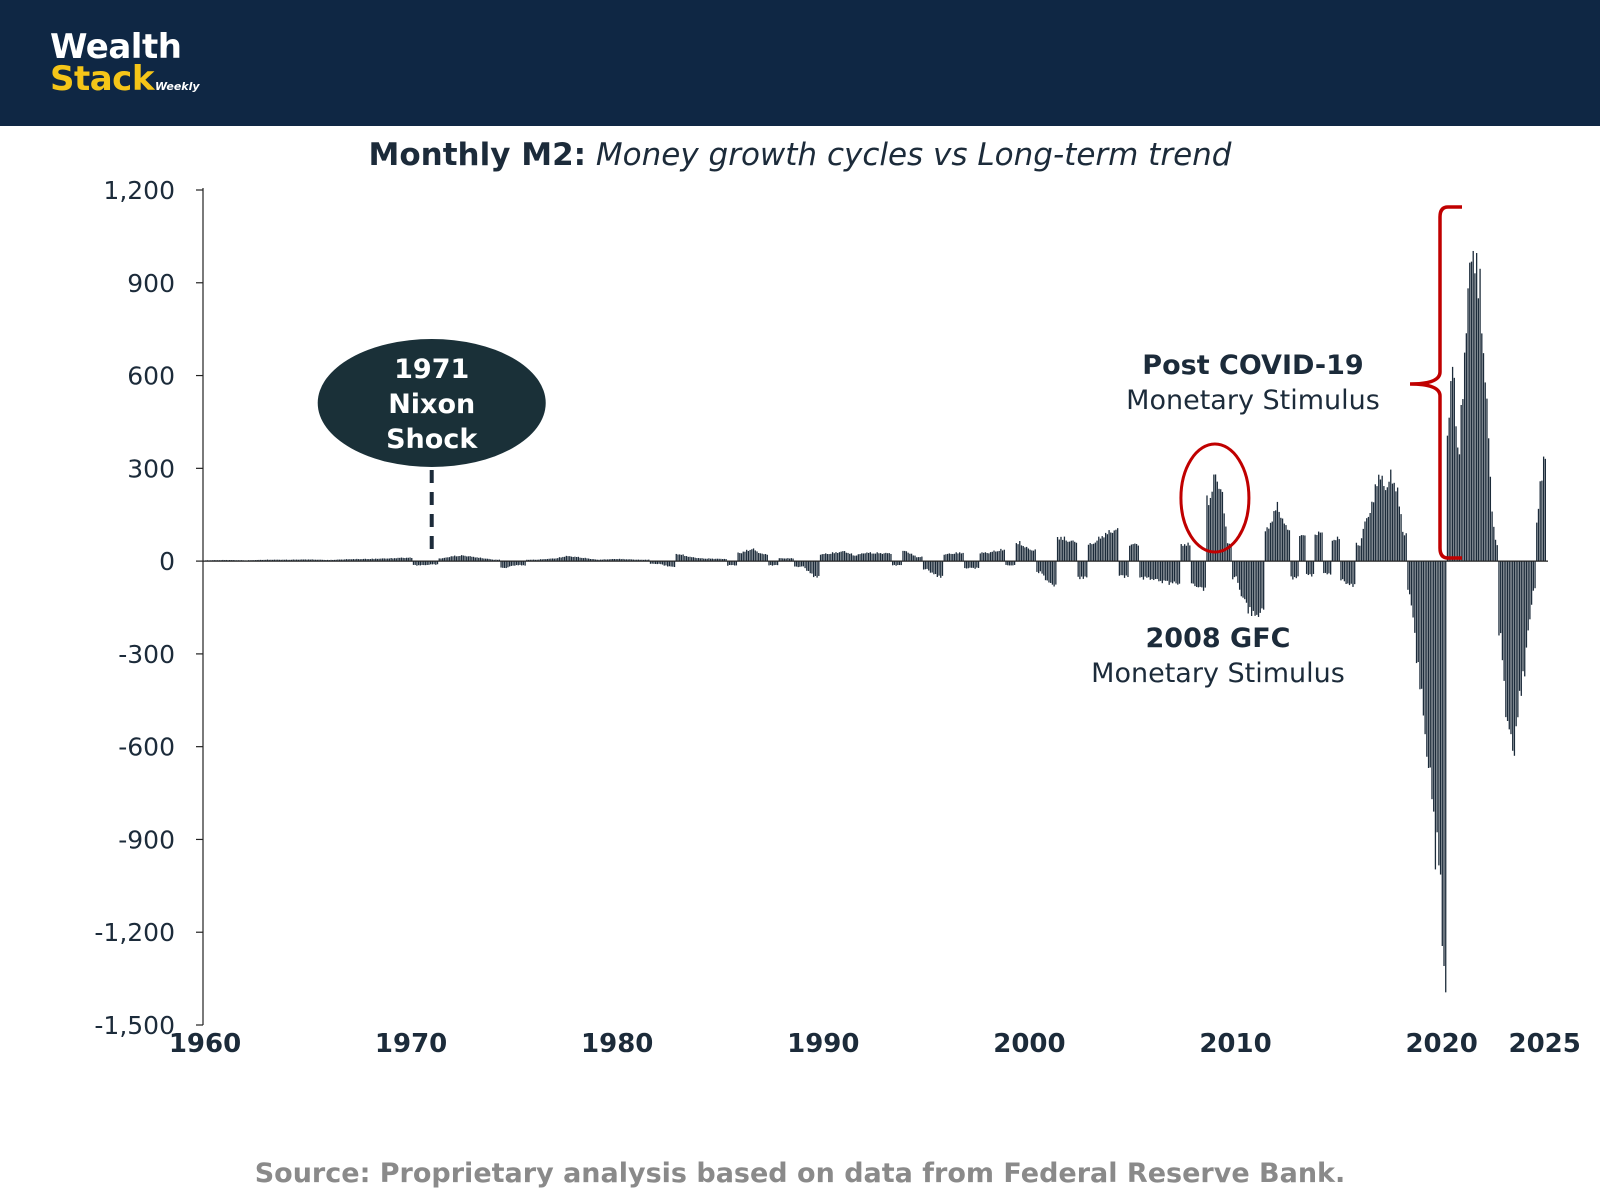 The image size is (1600, 1200). What do you see at coordinates (1029, 1044) in the screenshot?
I see `x-tick-label: 2000` at bounding box center [1029, 1044].